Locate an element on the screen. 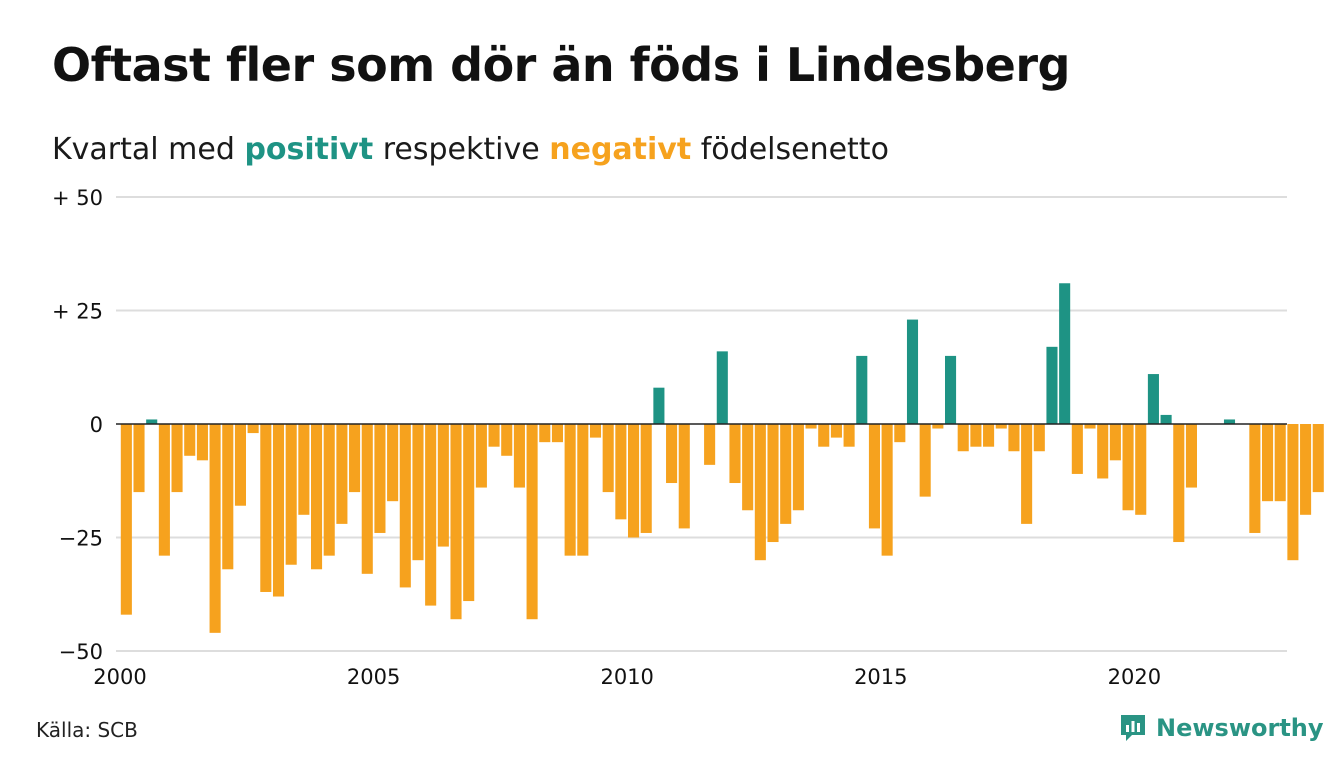 Image resolution: width=1340 pixels, height=780 pixels. brand-name: Newsworthy is located at coordinates (1240, 728).